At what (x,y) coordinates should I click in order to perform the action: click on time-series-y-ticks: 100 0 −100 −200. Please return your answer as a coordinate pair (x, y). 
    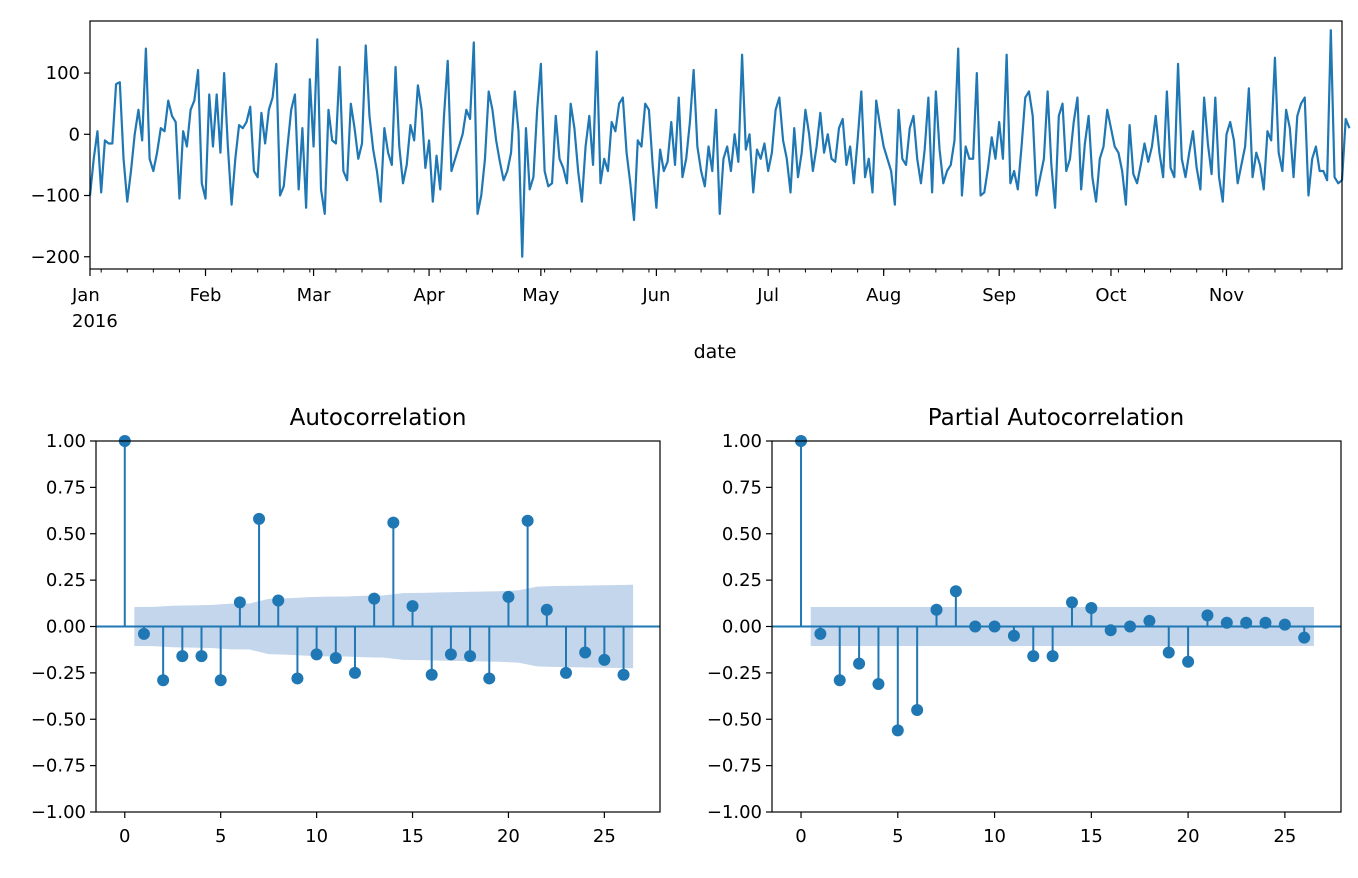
    Looking at the image, I should click on (60, 165).